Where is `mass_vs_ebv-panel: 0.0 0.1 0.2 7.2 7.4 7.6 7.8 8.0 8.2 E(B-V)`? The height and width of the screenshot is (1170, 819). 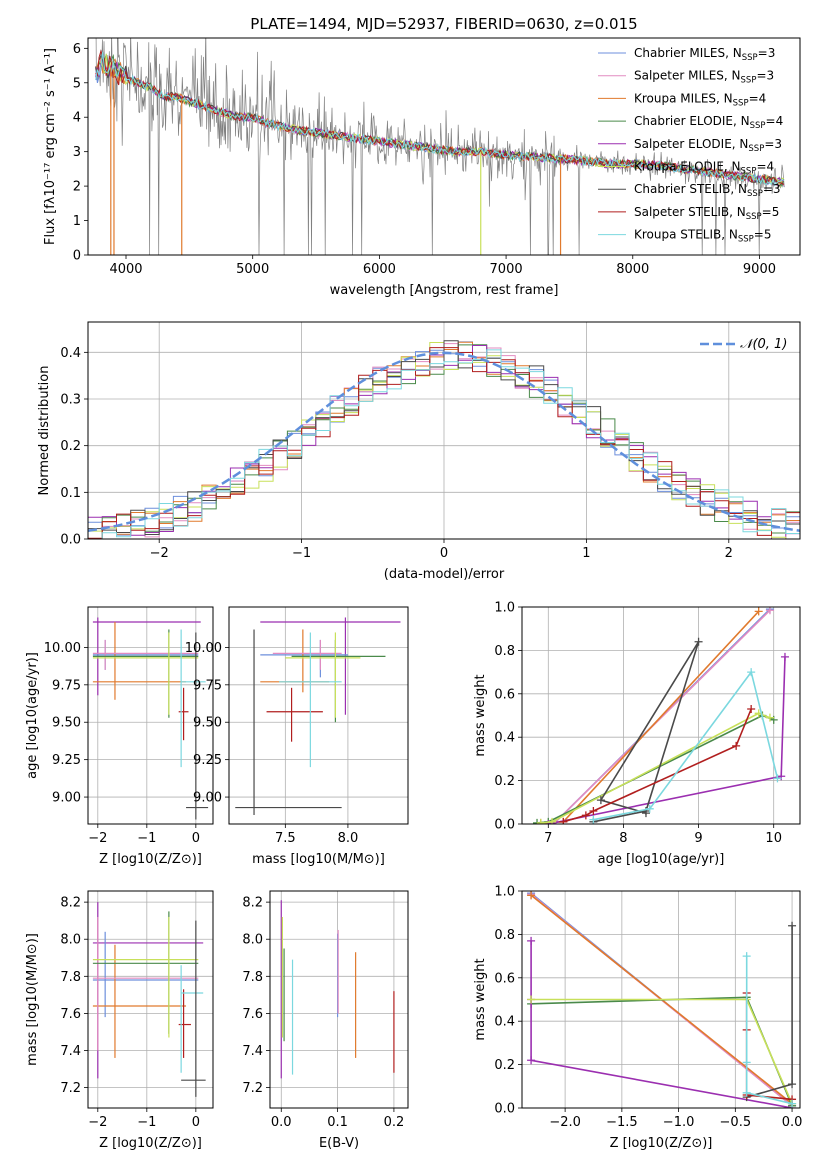
mass_vs_ebv-panel: 0.0 0.1 0.2 7.2 7.4 7.6 7.8 8.0 8.2 E(B-V) is located at coordinates (325, 1020).